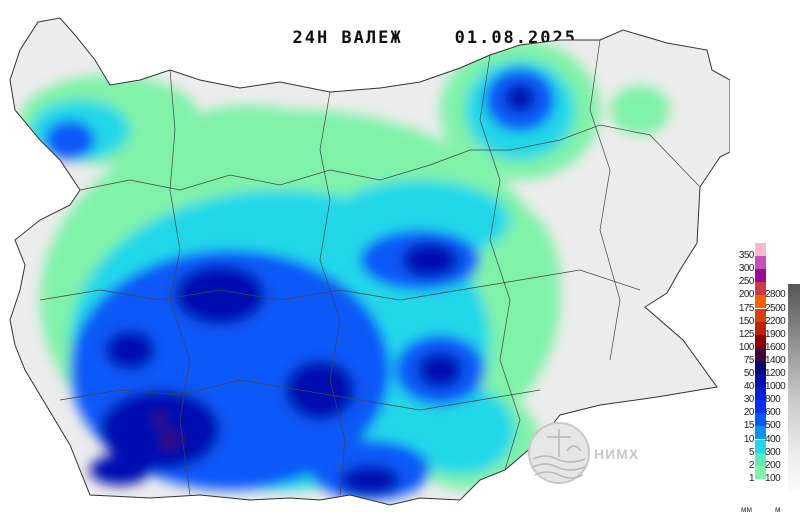 The width and height of the screenshot is (800, 517). I want to click on logo-text: НИМХ, so click(617, 454).